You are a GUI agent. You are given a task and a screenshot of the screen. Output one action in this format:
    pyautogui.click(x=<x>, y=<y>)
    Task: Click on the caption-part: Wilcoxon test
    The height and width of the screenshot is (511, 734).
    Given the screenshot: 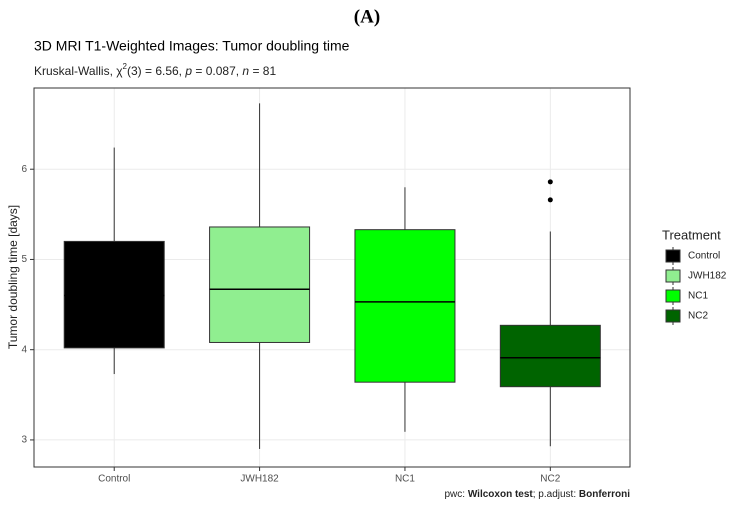 What is the action you would take?
    pyautogui.click(x=501, y=494)
    